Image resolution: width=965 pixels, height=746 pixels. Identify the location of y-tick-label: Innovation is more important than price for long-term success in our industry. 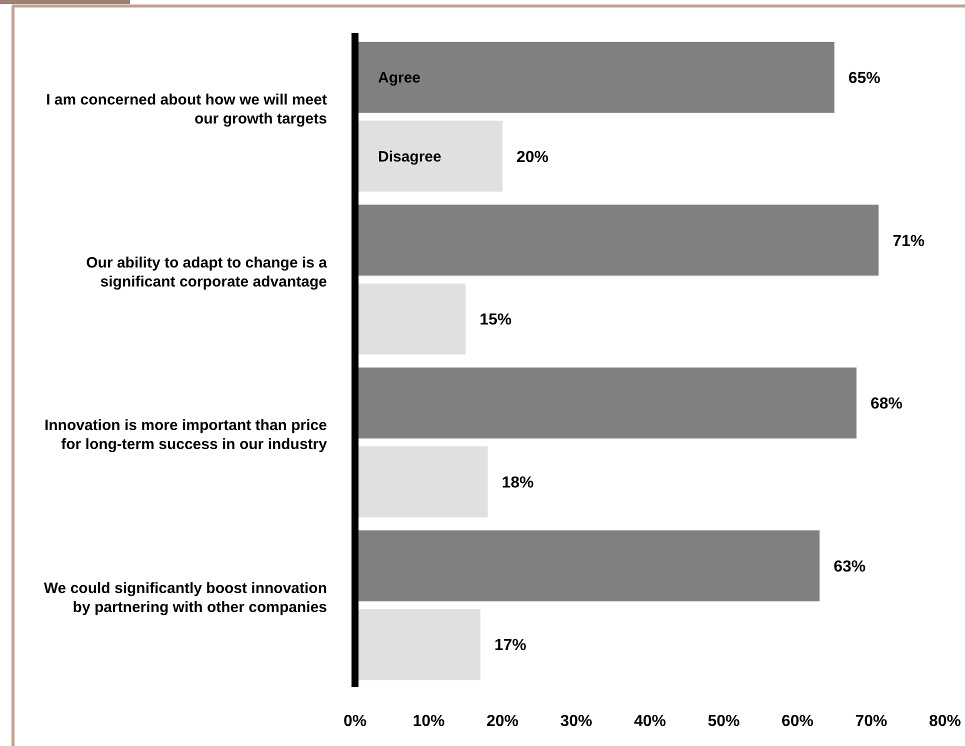
(186, 435).